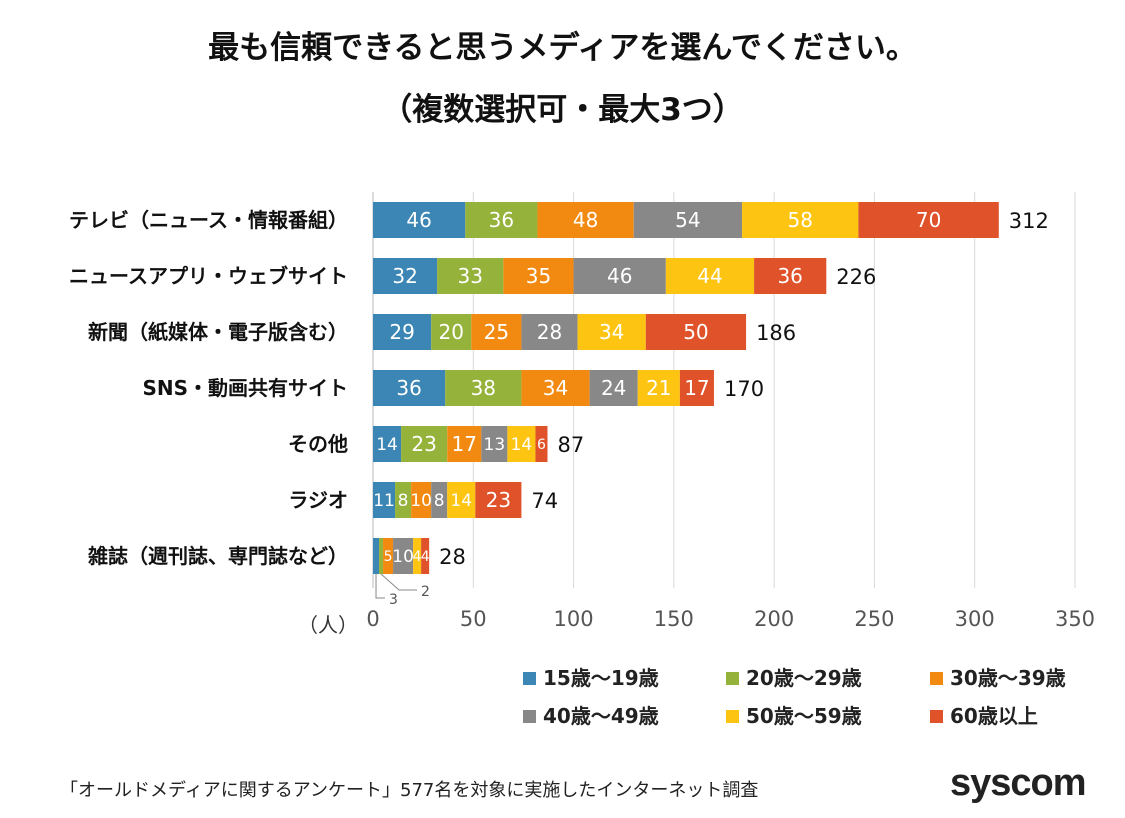 The width and height of the screenshot is (1125, 818). I want to click on category-label: 雑誌（週刊誌、専門誌など）, so click(217, 556).